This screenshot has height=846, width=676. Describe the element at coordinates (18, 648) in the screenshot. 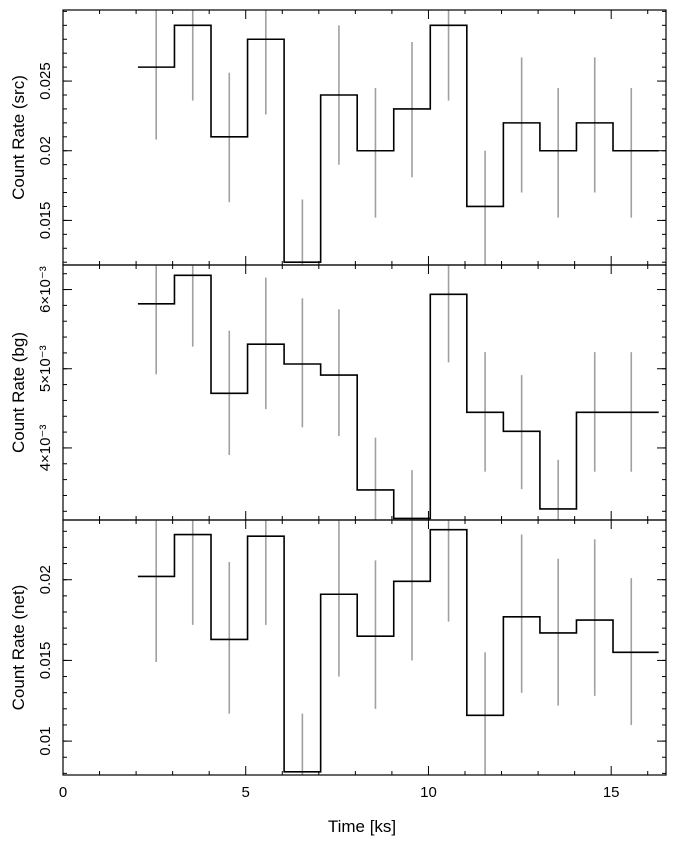

I see `y-axis-title: Count Rate (net)` at that location.